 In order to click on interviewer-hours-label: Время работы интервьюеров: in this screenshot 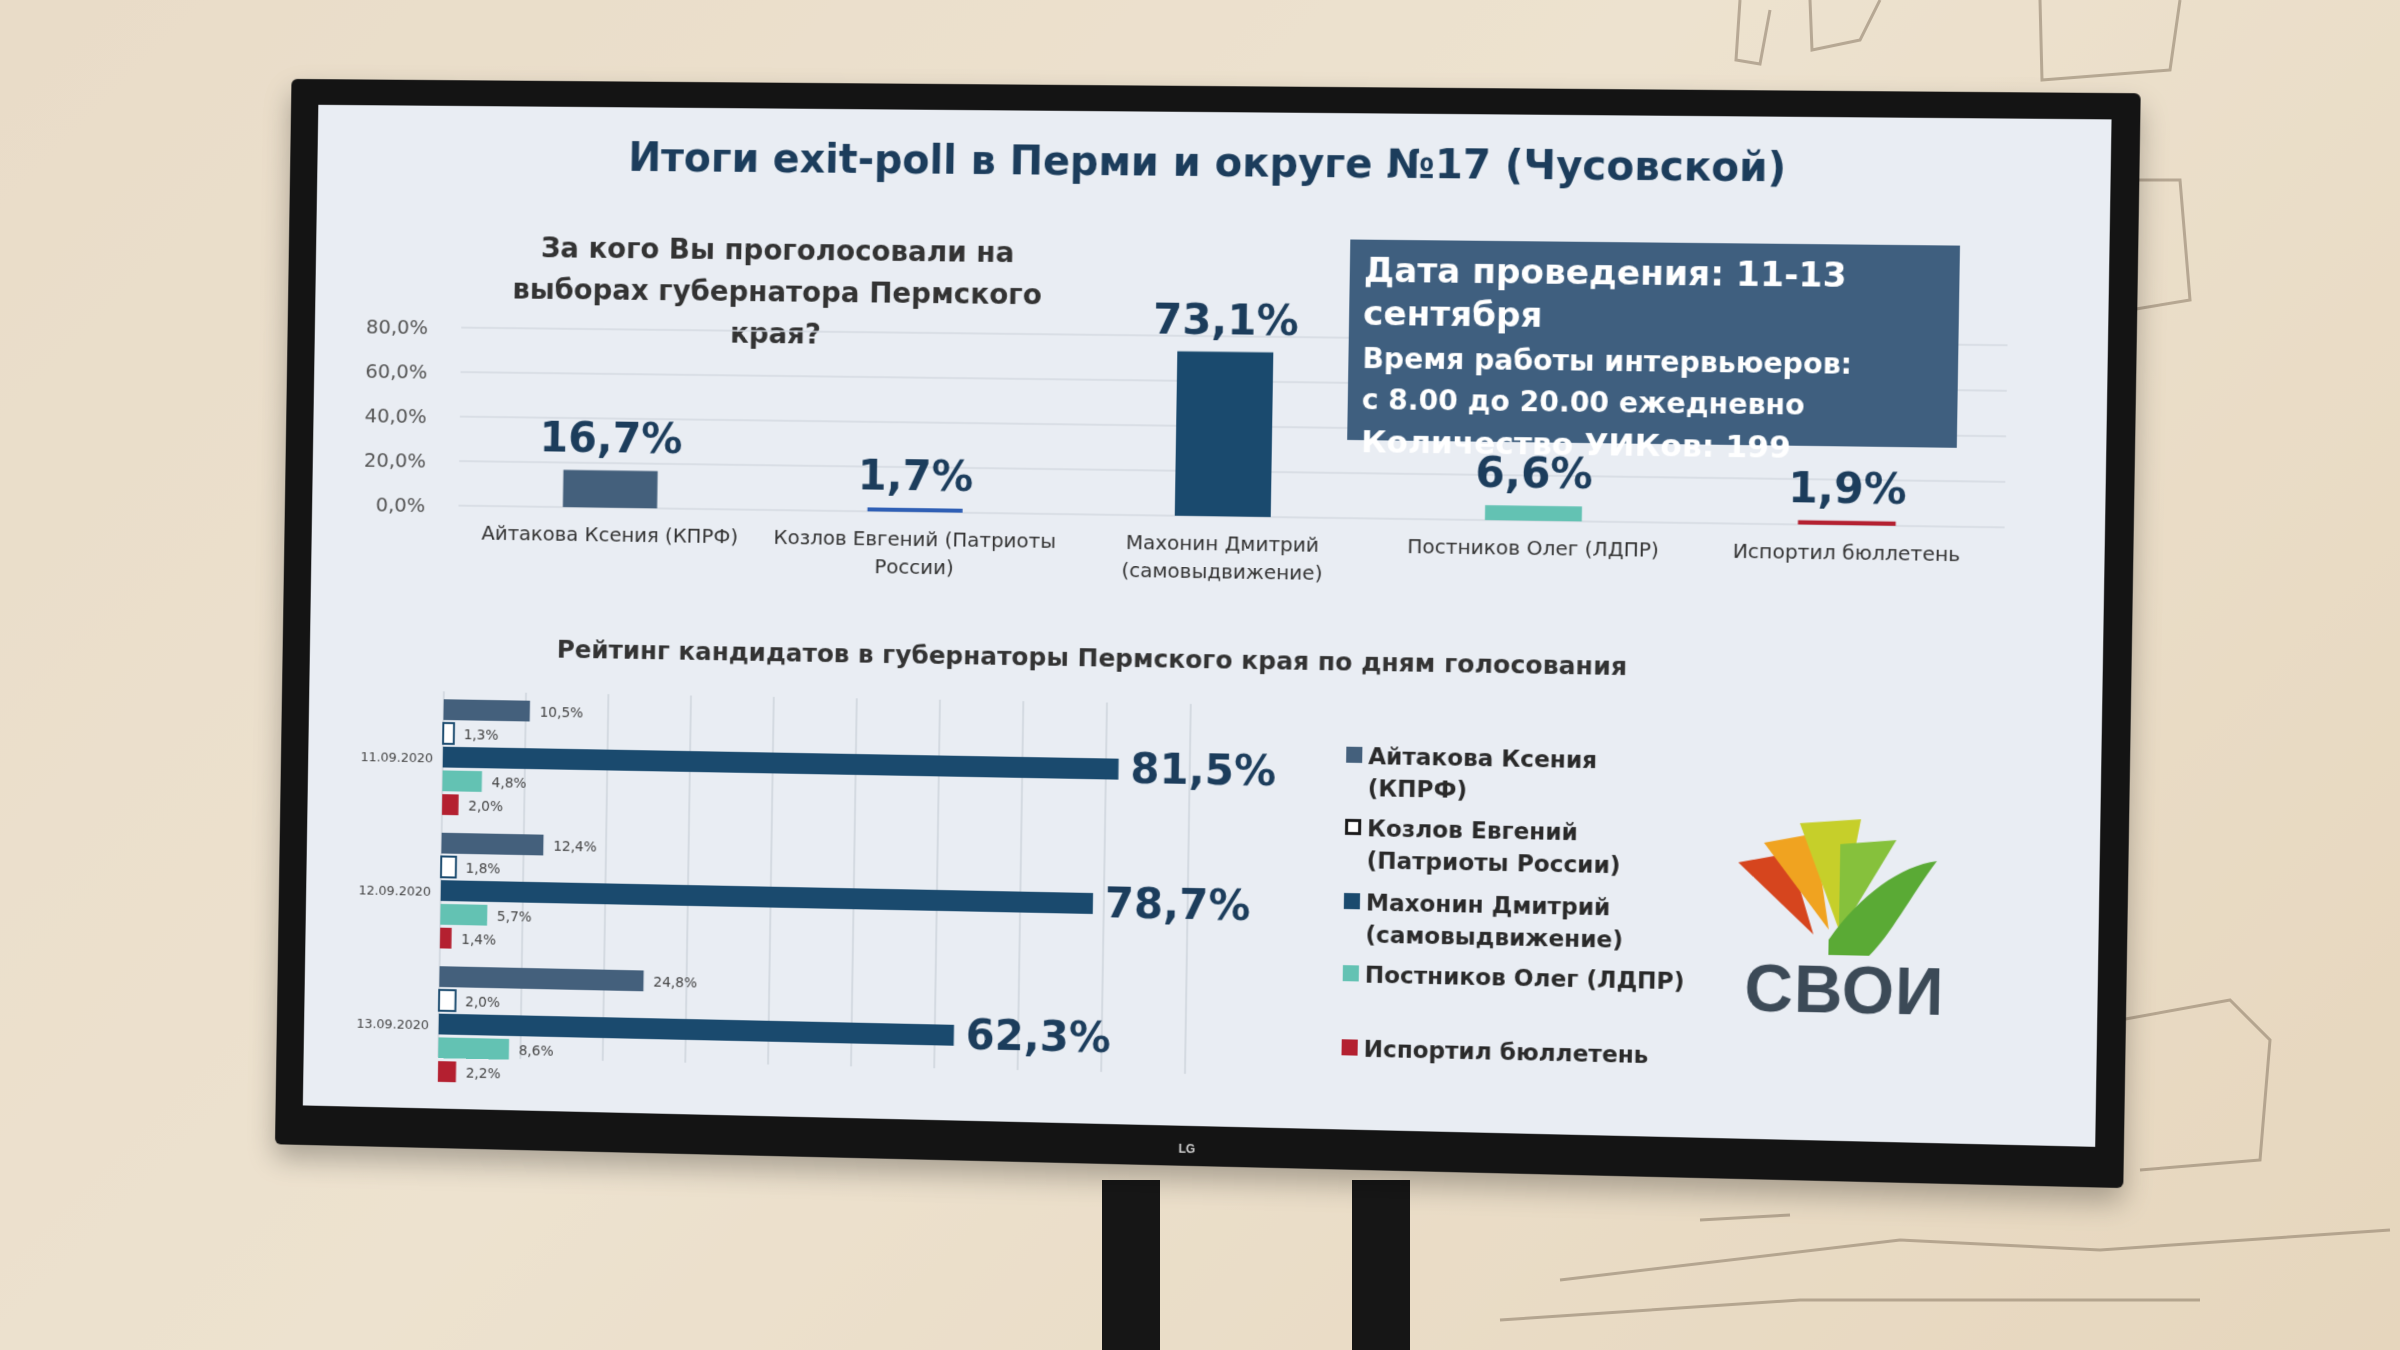, I will do `click(1653, 363)`.